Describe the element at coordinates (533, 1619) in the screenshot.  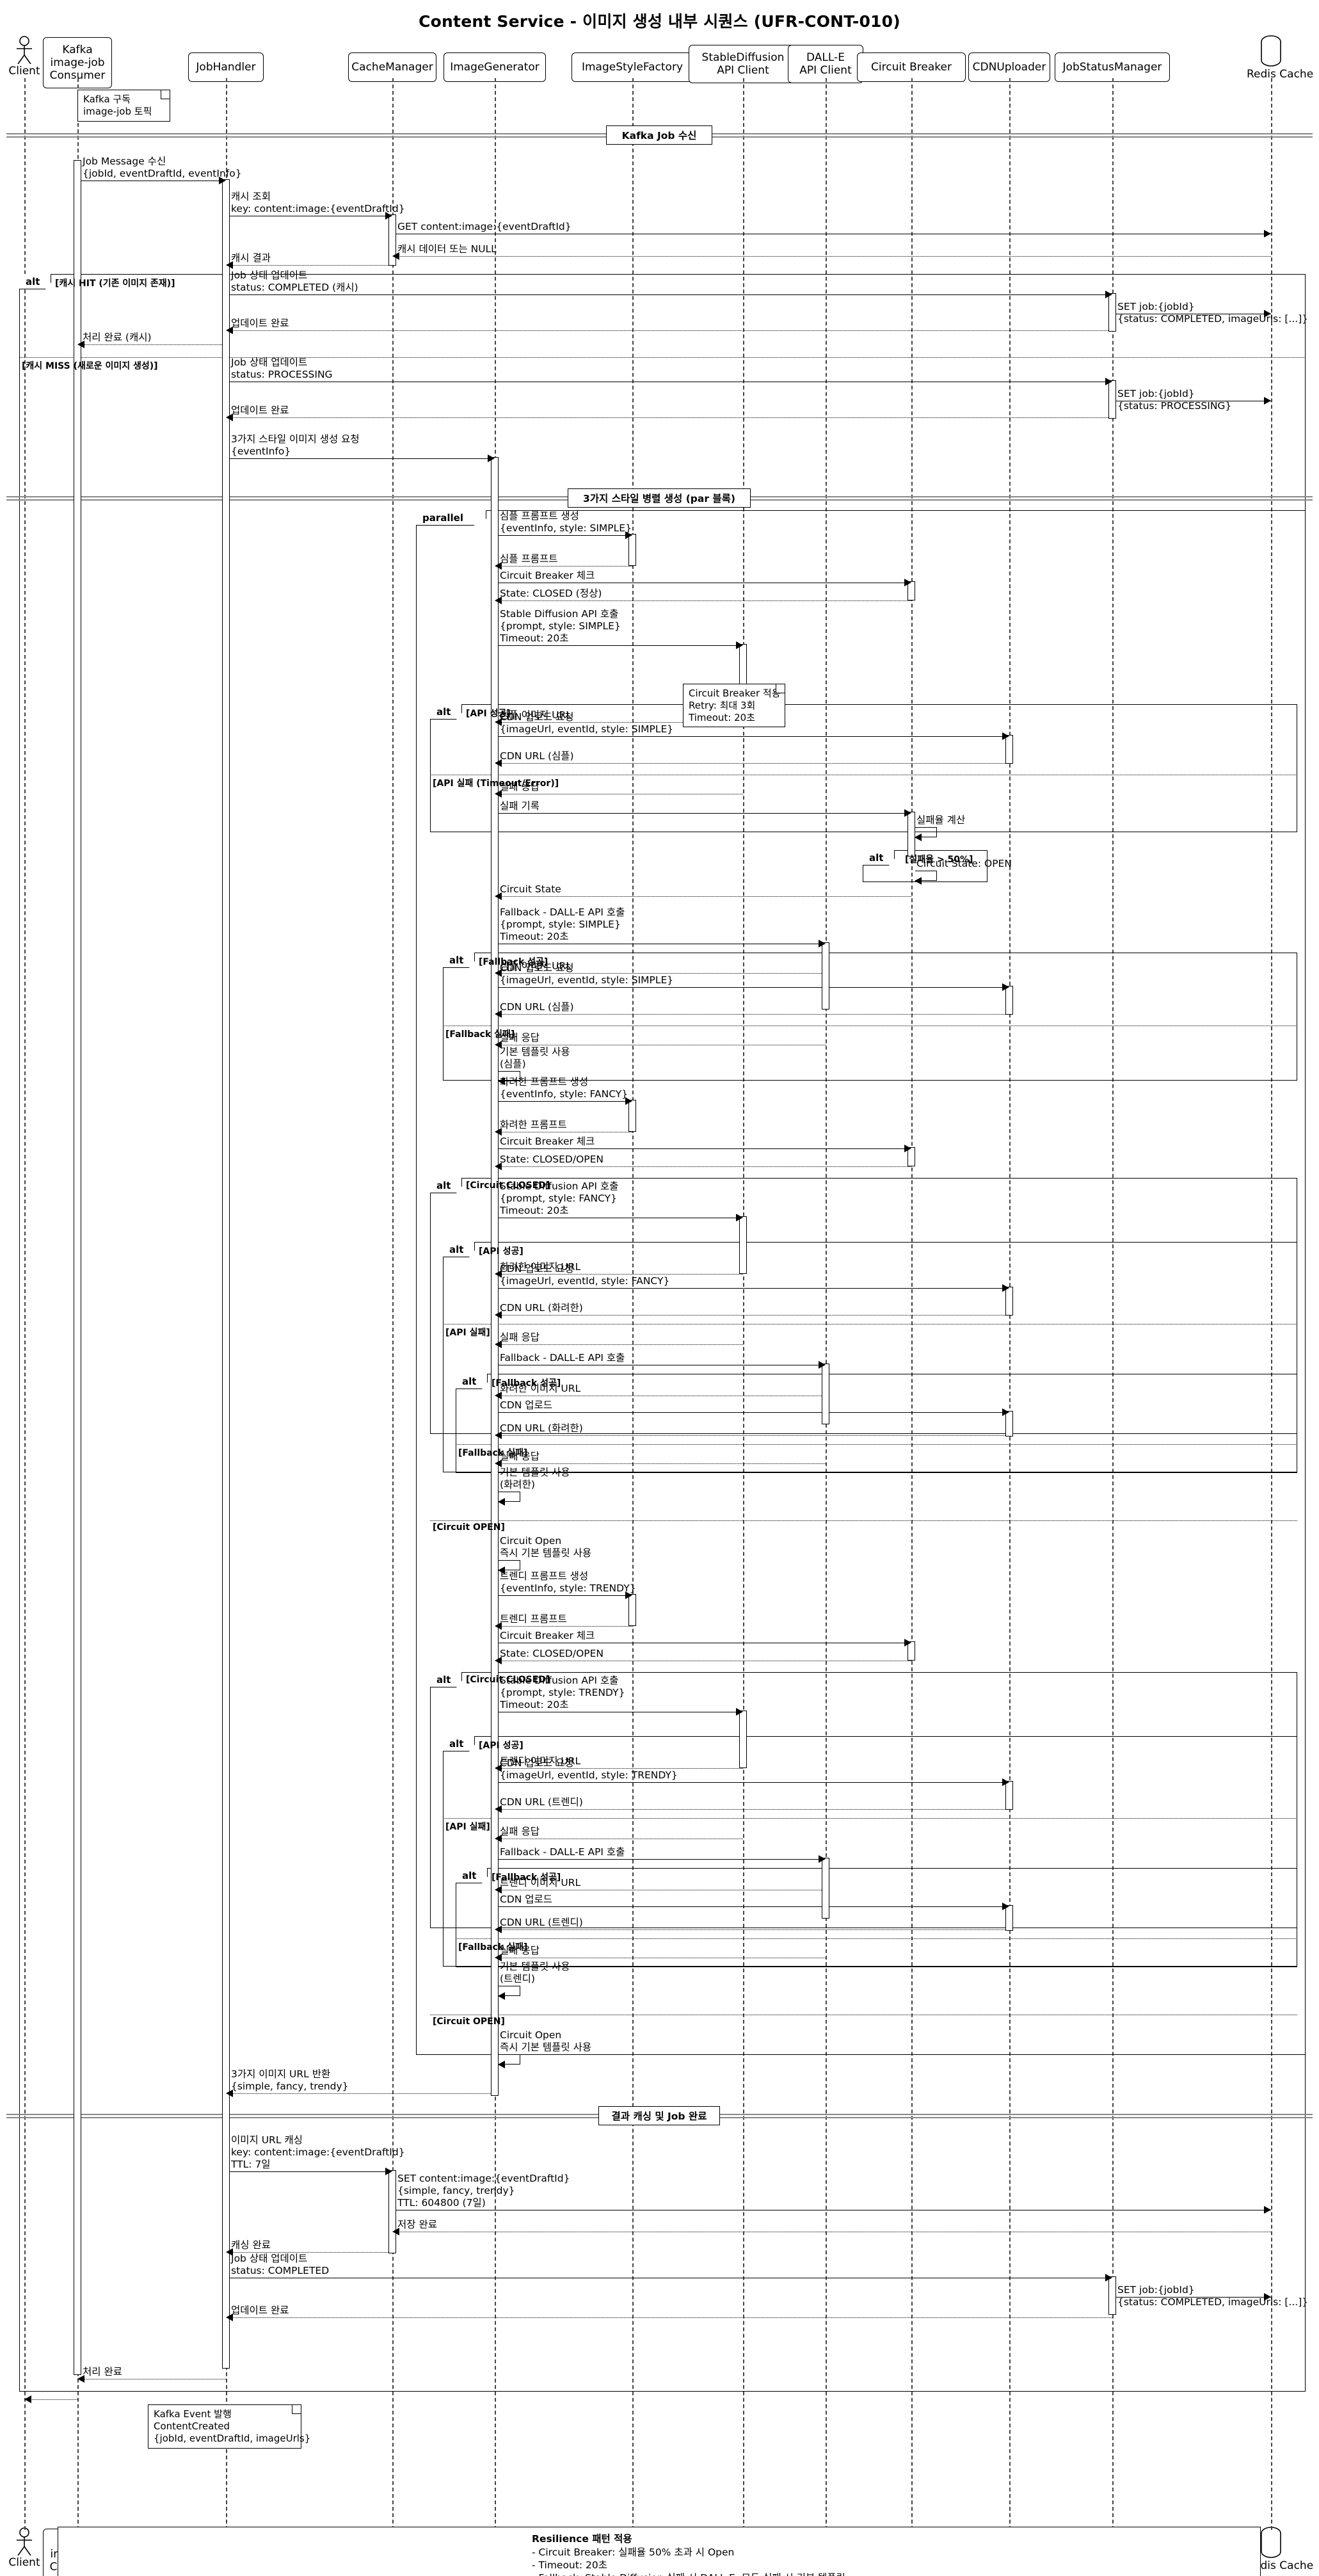
I see `message-label: 트렌디 프롬프트` at that location.